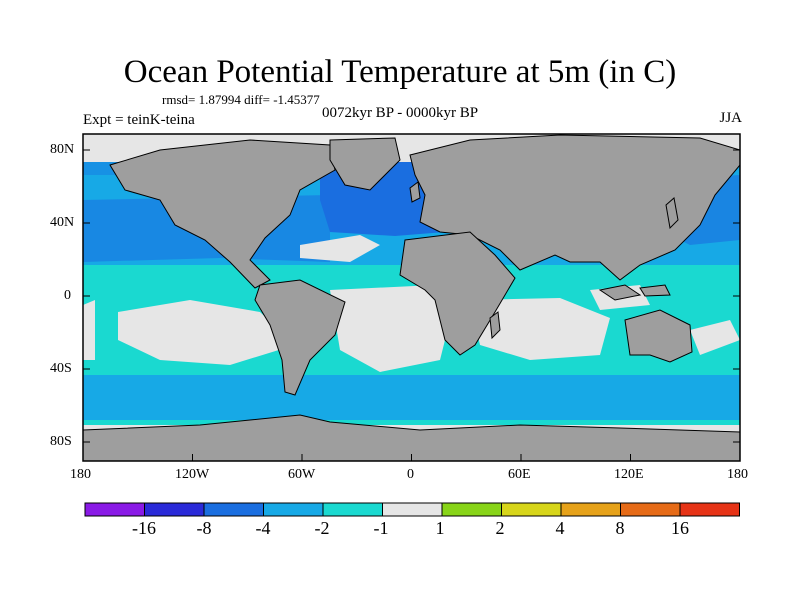 The width and height of the screenshot is (800, 600). I want to click on colorbar-label: 16, so click(680, 528).